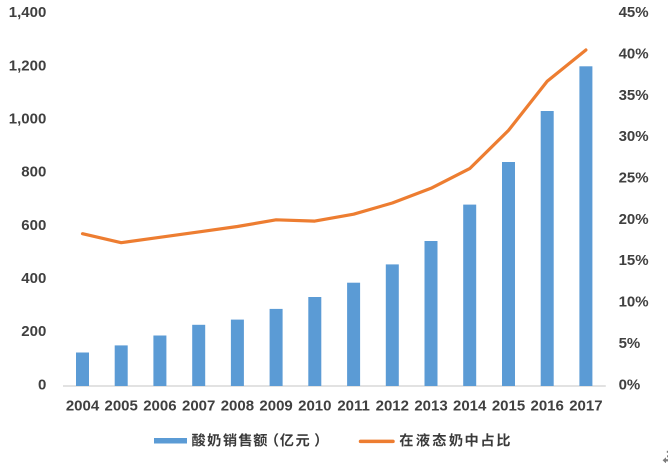 The width and height of the screenshot is (668, 463). What do you see at coordinates (634, 302) in the screenshot?
I see `svg-text: 10%` at bounding box center [634, 302].